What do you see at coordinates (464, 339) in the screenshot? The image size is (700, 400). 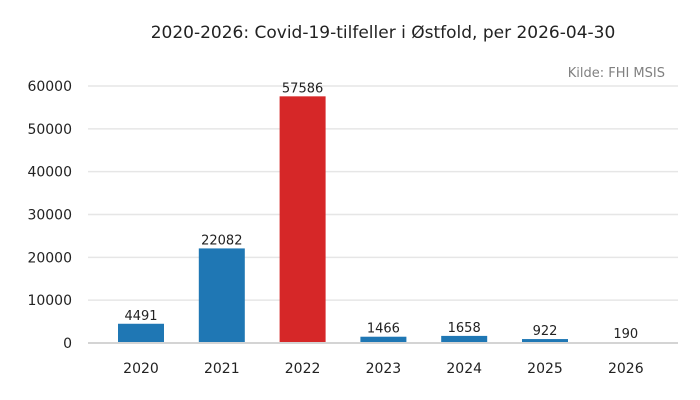 I see `bar-2024` at bounding box center [464, 339].